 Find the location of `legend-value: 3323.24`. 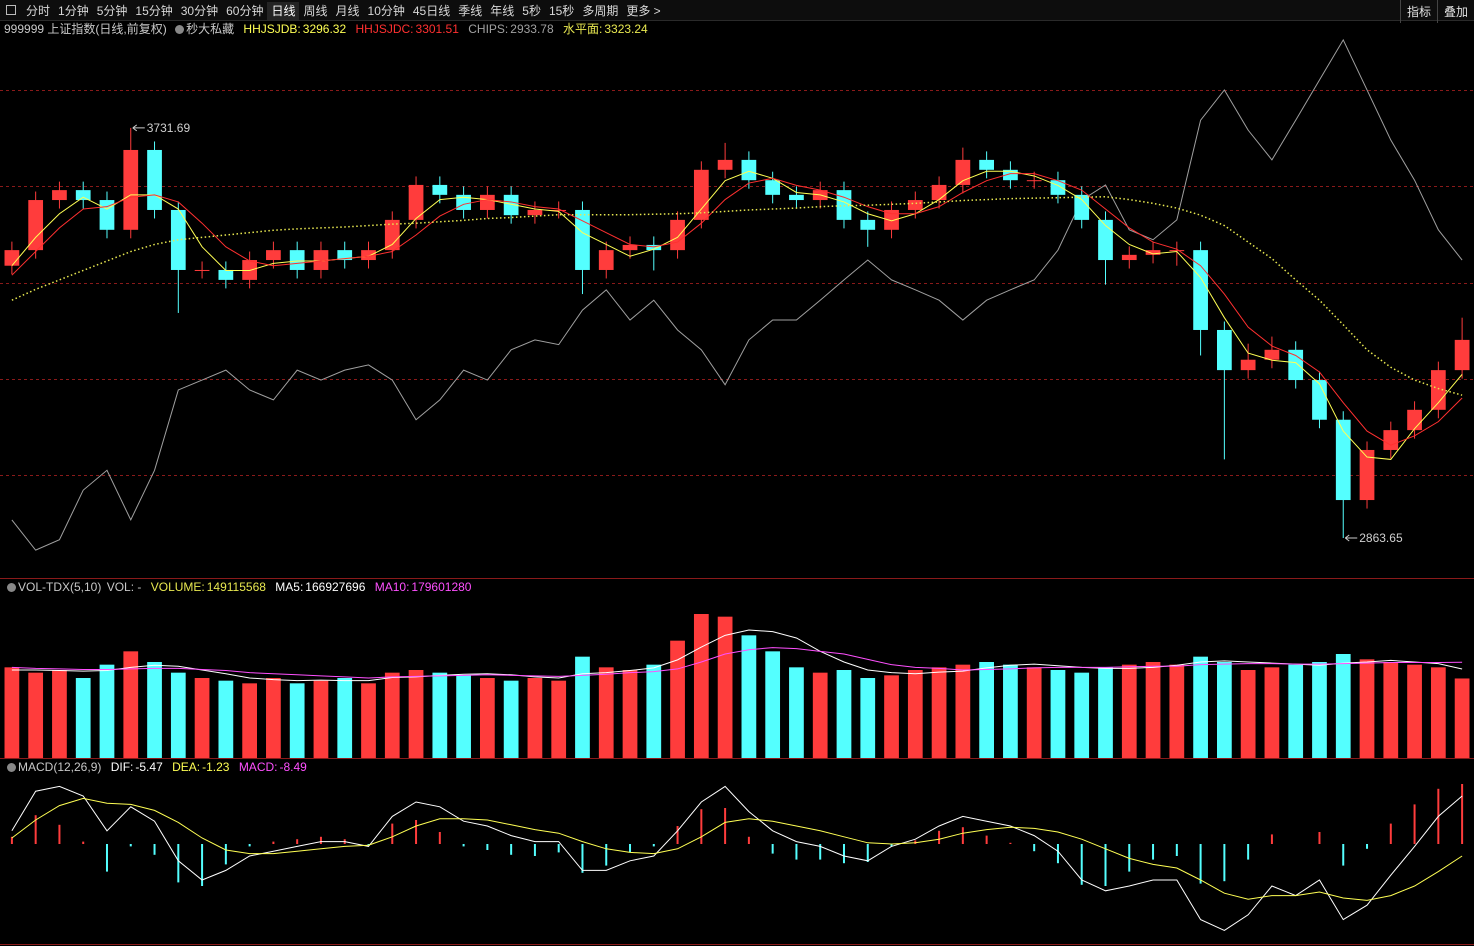

legend-value: 3323.24 is located at coordinates (626, 29).